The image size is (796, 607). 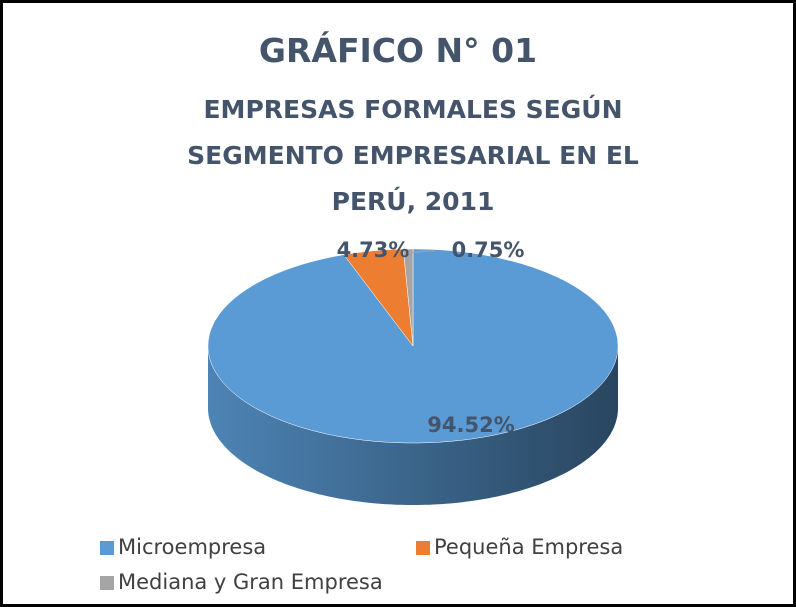 What do you see at coordinates (192, 547) in the screenshot?
I see `legend-label: Microempresa` at bounding box center [192, 547].